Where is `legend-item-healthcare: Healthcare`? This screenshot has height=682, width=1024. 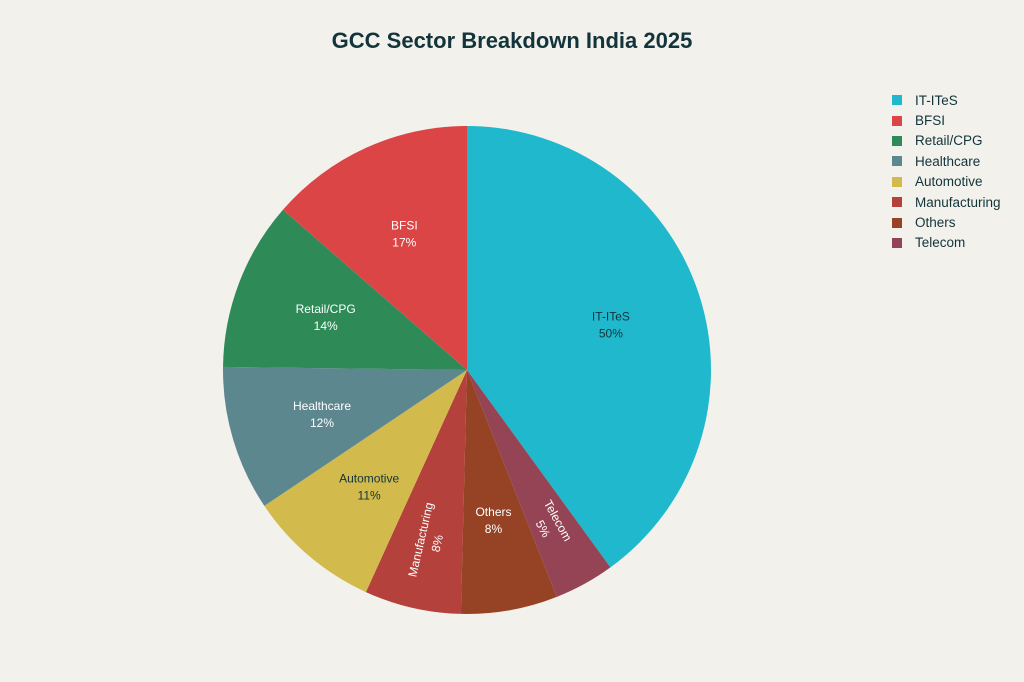 legend-item-healthcare: Healthcare is located at coordinates (946, 161).